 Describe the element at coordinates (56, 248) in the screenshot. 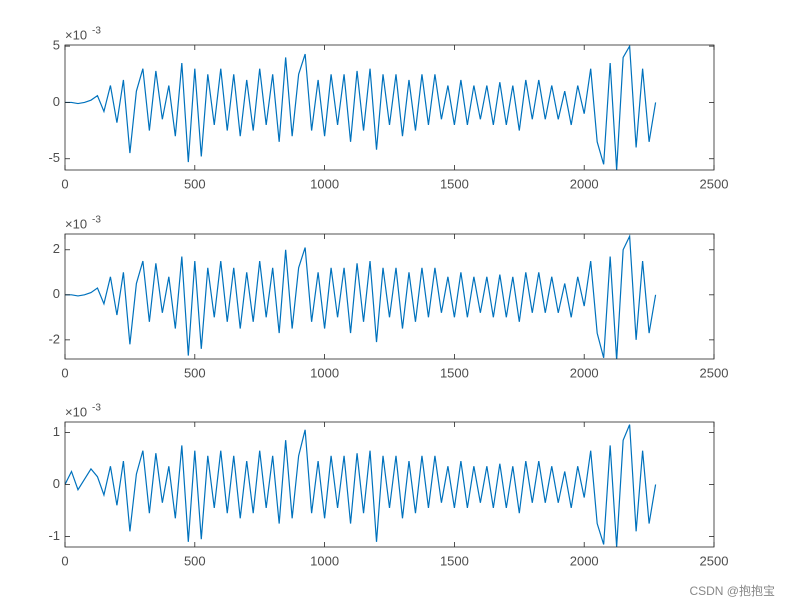

I see `y-tick-label: 2` at that location.